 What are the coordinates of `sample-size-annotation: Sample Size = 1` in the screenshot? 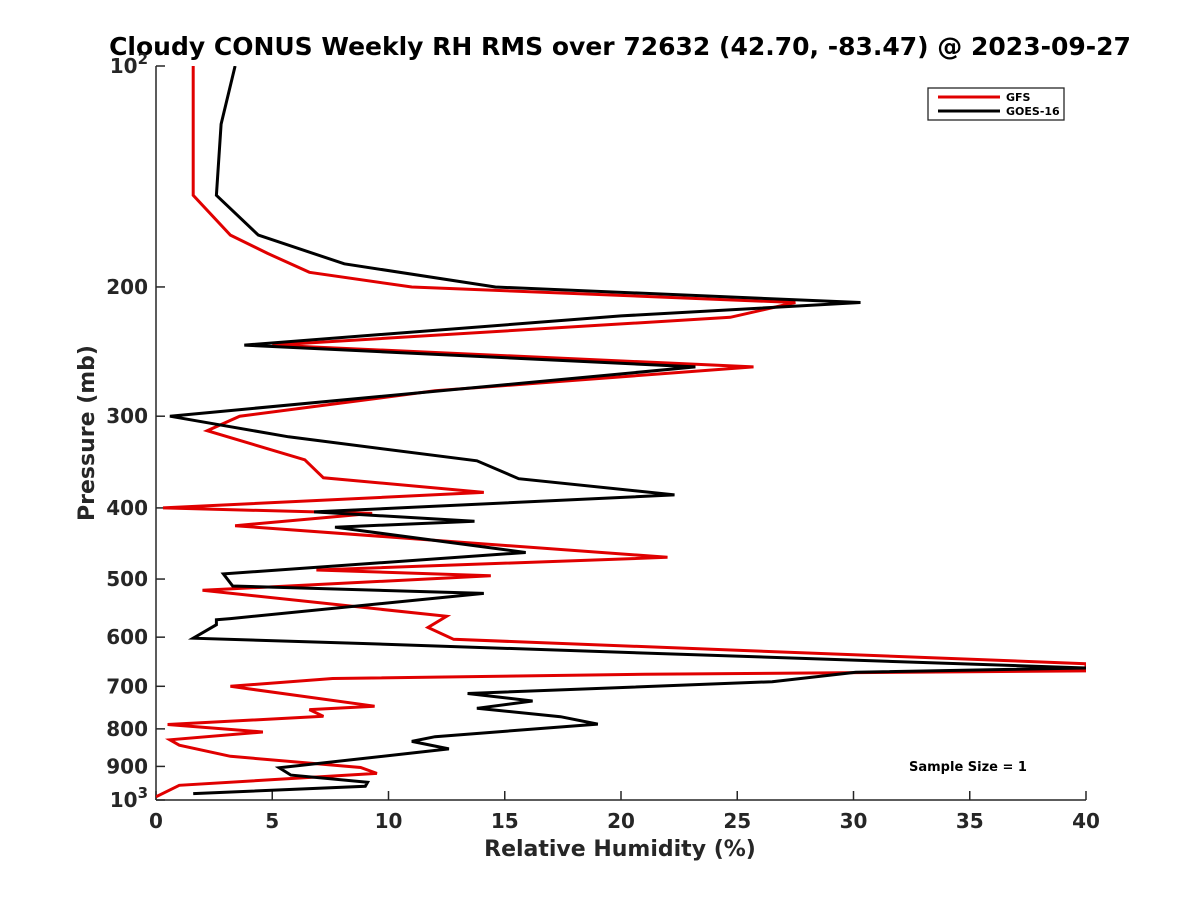 It's located at (968, 767).